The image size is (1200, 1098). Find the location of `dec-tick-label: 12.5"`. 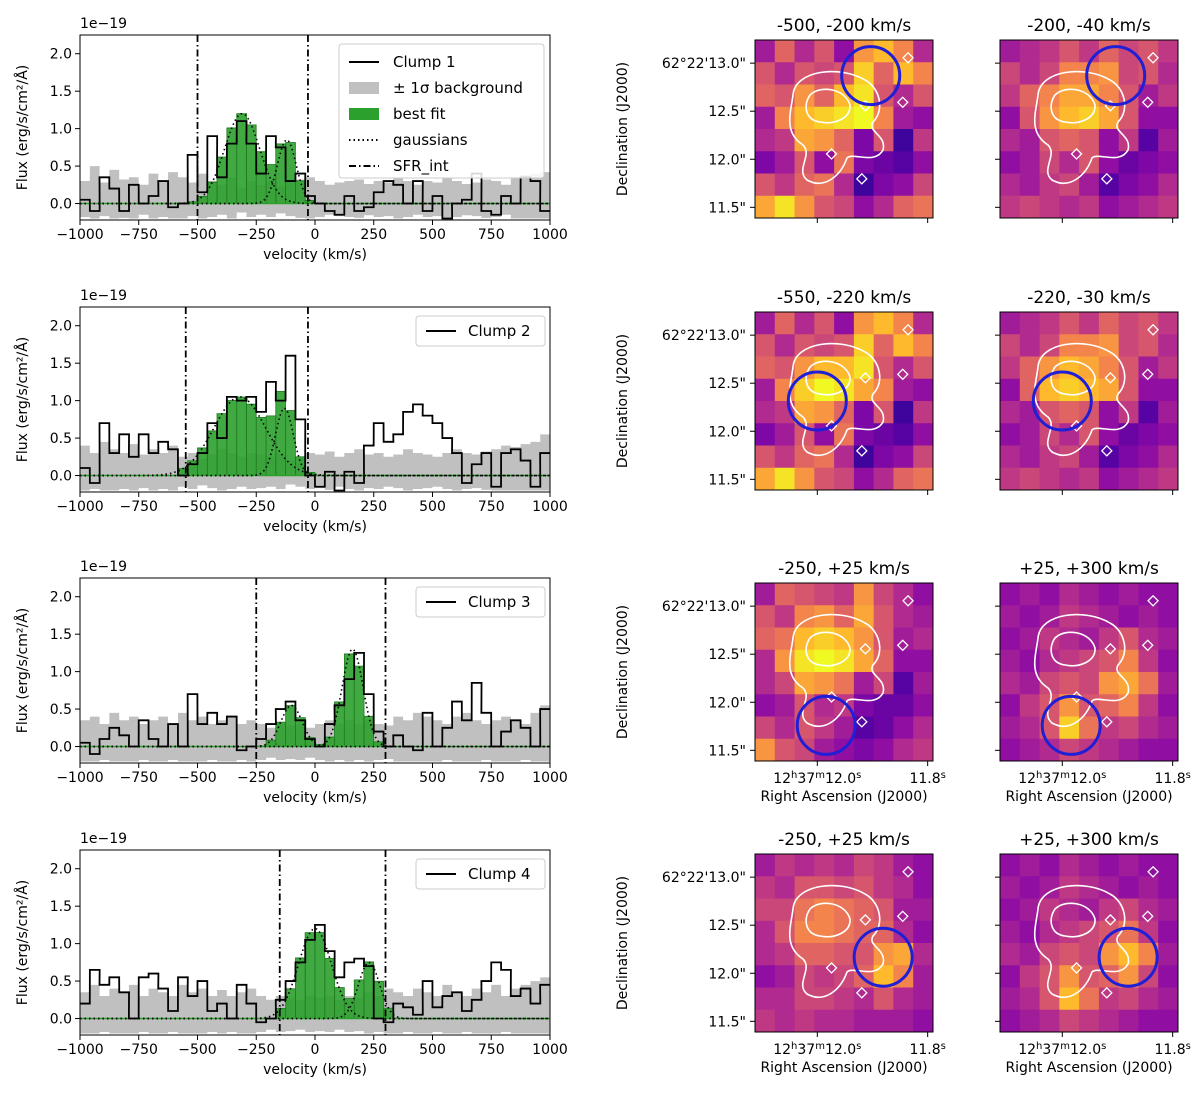

dec-tick-label: 12.5" is located at coordinates (727, 112).